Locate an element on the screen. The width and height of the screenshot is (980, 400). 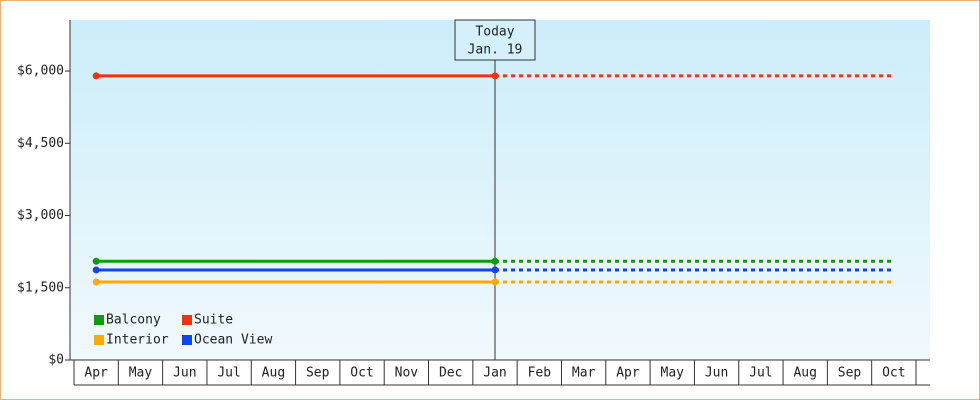
x-tick-label: Feb is located at coordinates (540, 373).